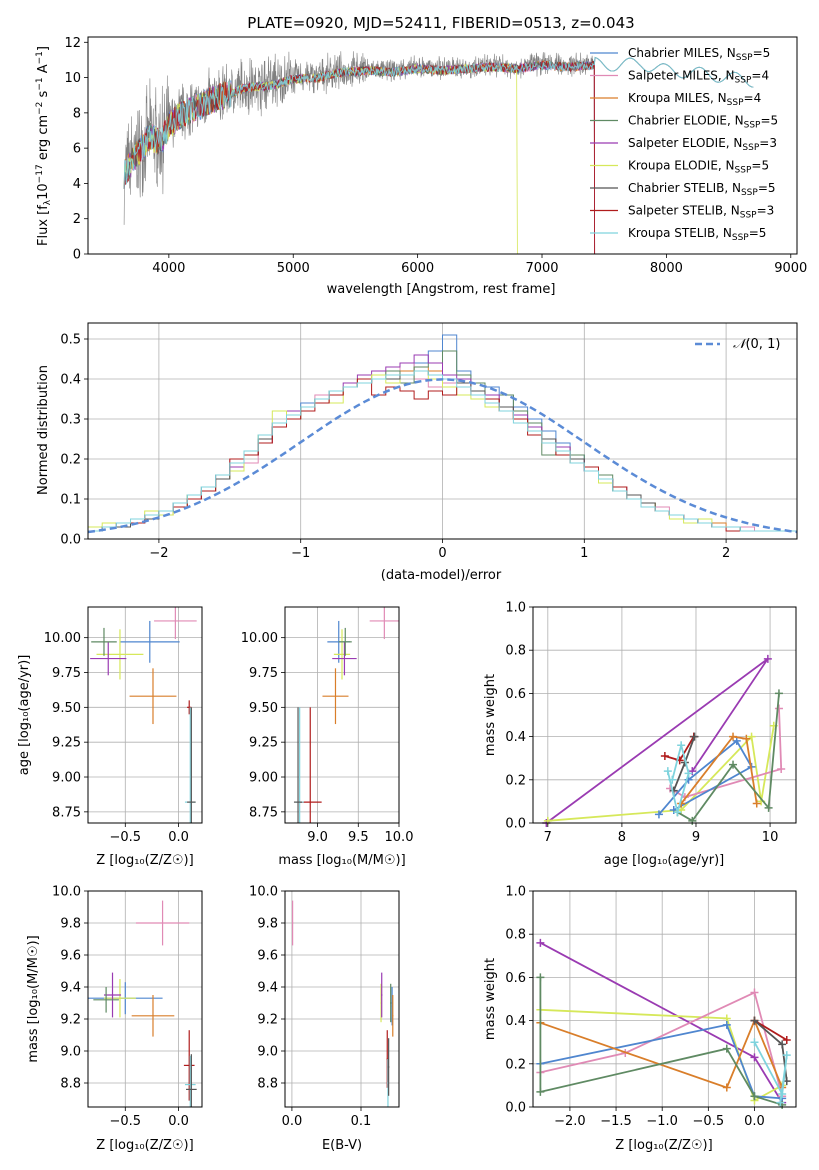 The image size is (819, 1170). Describe the element at coordinates (263, 743) in the screenshot. I see `y-tick-label: 9.25` at that location.